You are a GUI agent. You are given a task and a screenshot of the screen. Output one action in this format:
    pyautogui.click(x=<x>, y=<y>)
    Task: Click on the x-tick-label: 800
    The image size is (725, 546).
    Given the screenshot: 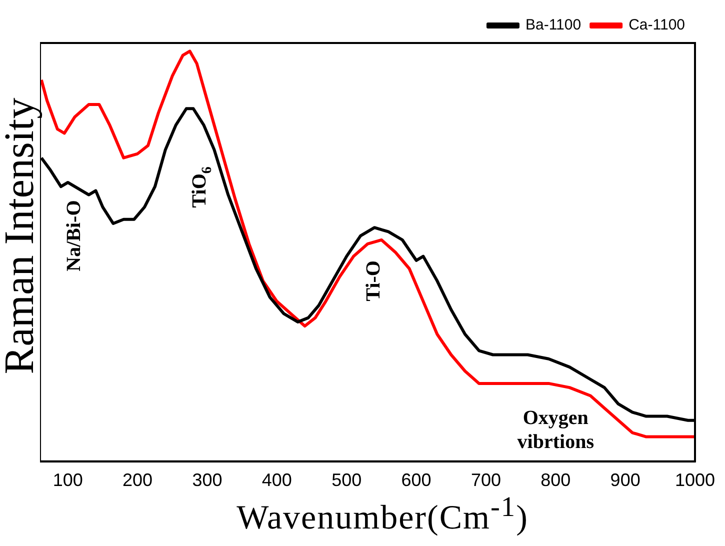 What is the action you would take?
    pyautogui.click(x=555, y=480)
    